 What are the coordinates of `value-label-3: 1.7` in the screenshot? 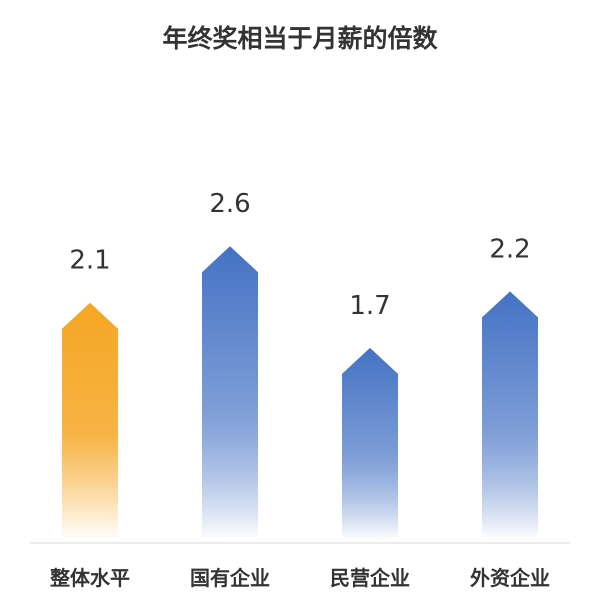 It's located at (369, 306).